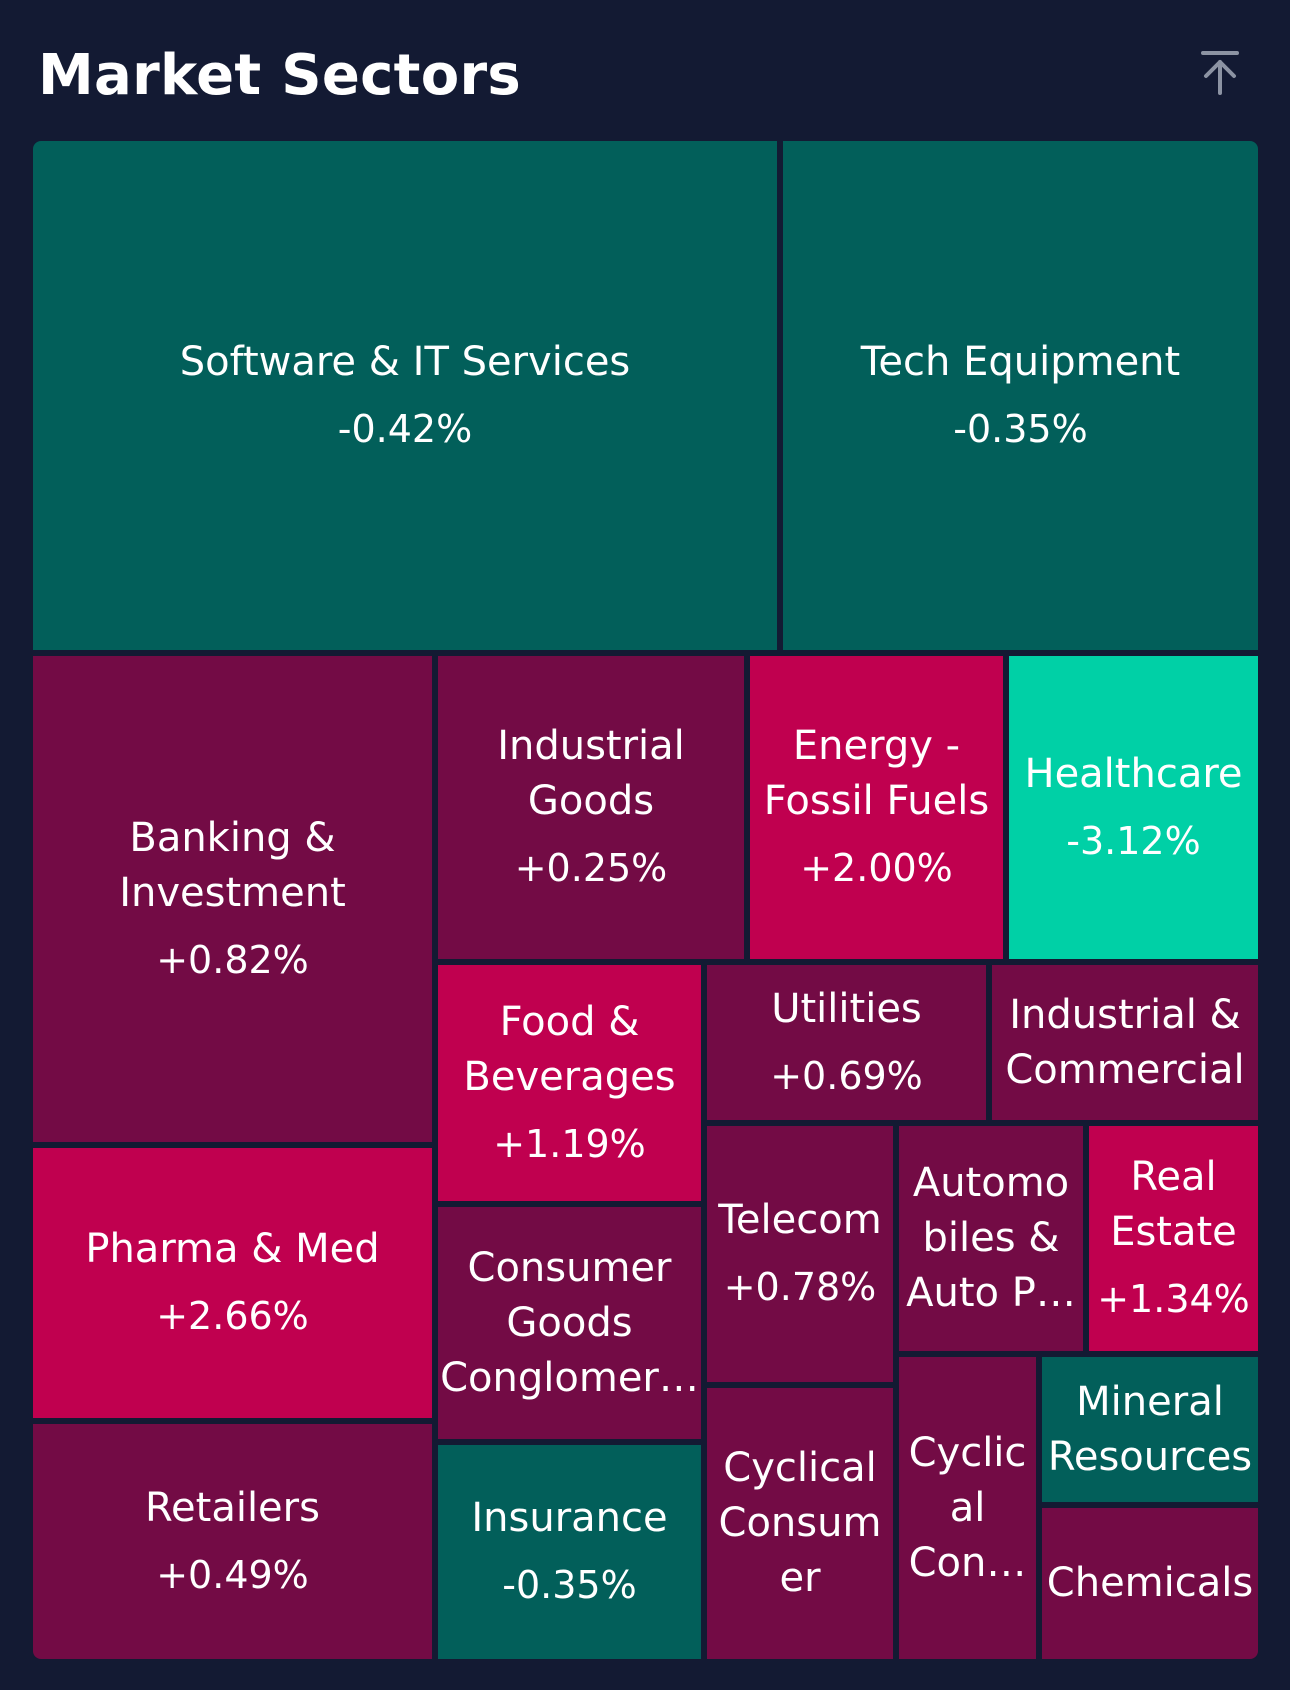 The width and height of the screenshot is (1290, 1690). I want to click on tile-energy-fossil-fuels: Energy - Fossil Fuels +2.00%, so click(876, 807).